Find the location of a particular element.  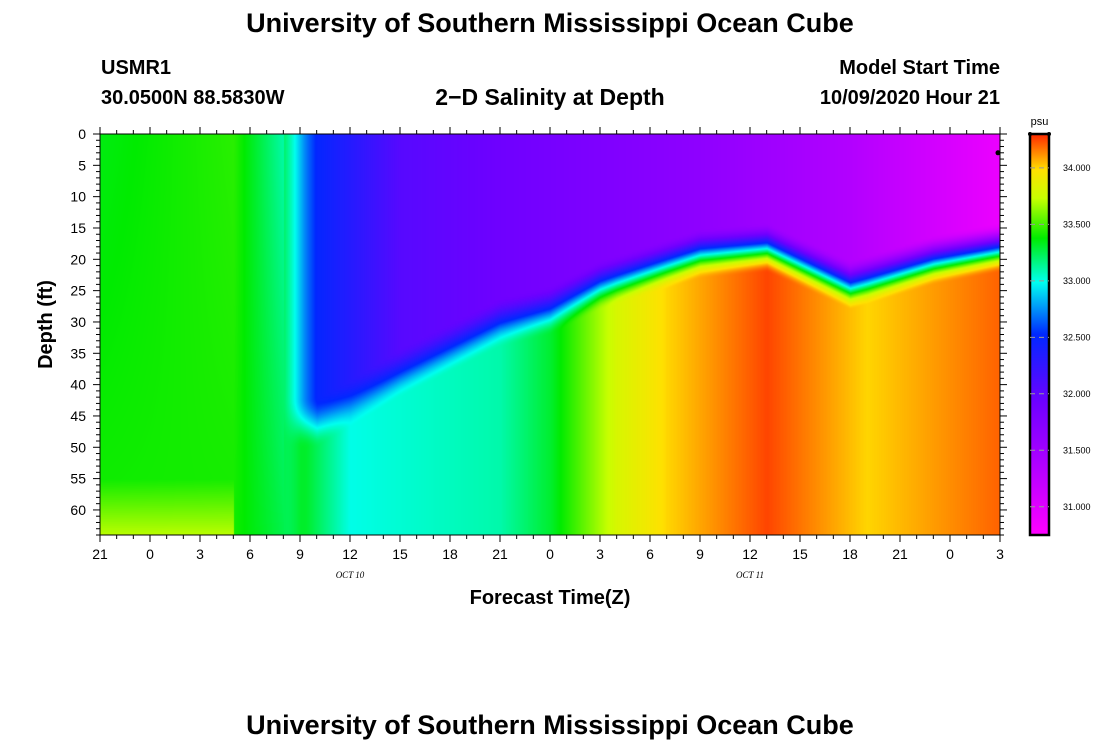

colorbar-tick-label: 32.000 is located at coordinates (1077, 394).